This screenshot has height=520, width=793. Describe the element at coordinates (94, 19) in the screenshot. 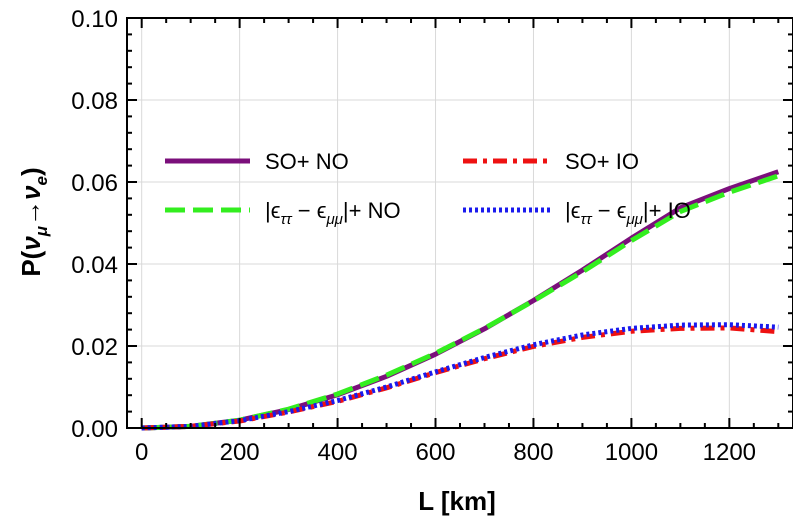

I see `y-tick-label: 0.10` at that location.